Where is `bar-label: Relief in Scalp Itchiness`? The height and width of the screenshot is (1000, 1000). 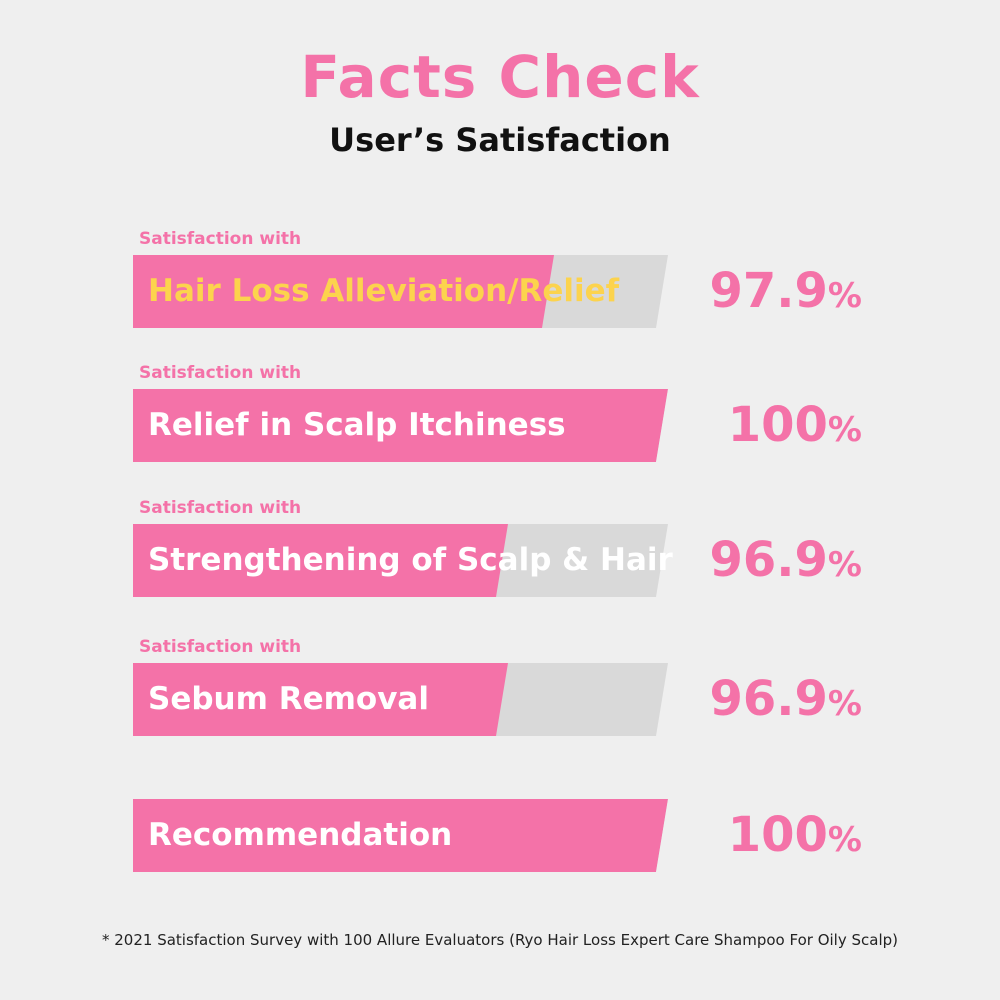 bar-label: Relief in Scalp Itchiness is located at coordinates (357, 425).